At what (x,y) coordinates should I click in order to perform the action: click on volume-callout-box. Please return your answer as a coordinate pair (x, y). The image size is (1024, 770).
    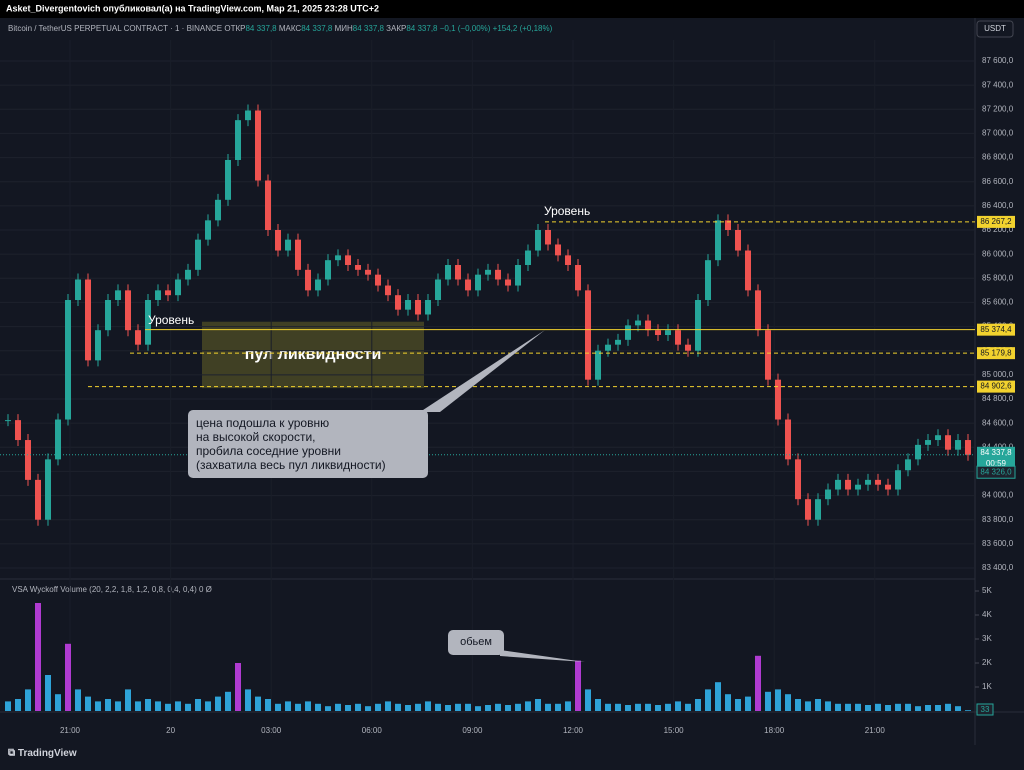
    Looking at the image, I should click on (476, 642).